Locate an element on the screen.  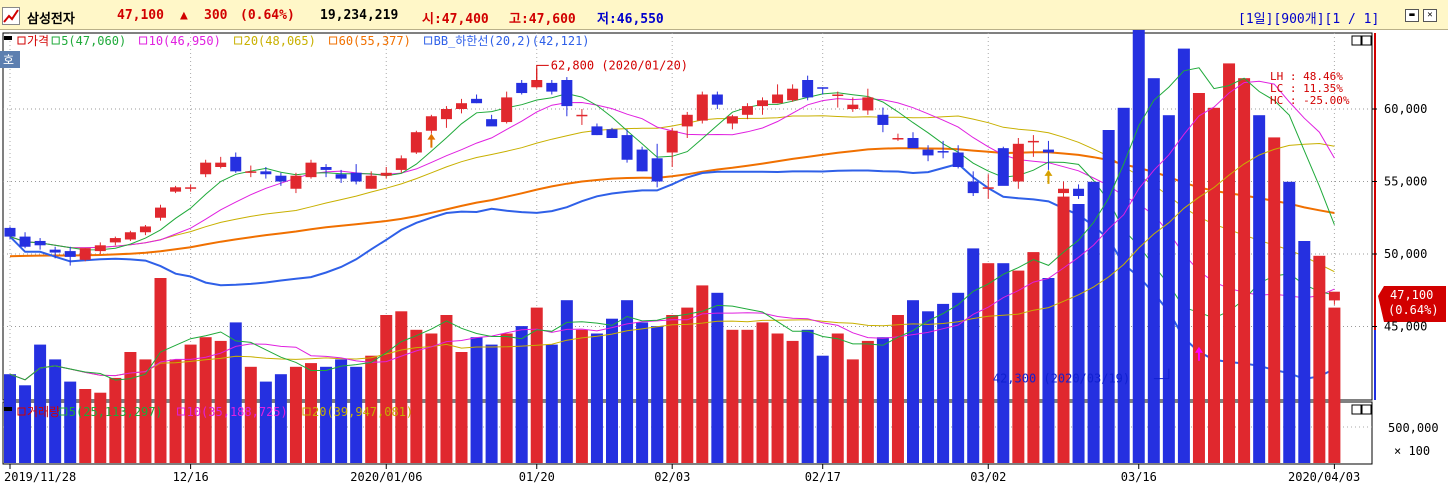
signal-arrow-icon is located at coordinates (431, 140).